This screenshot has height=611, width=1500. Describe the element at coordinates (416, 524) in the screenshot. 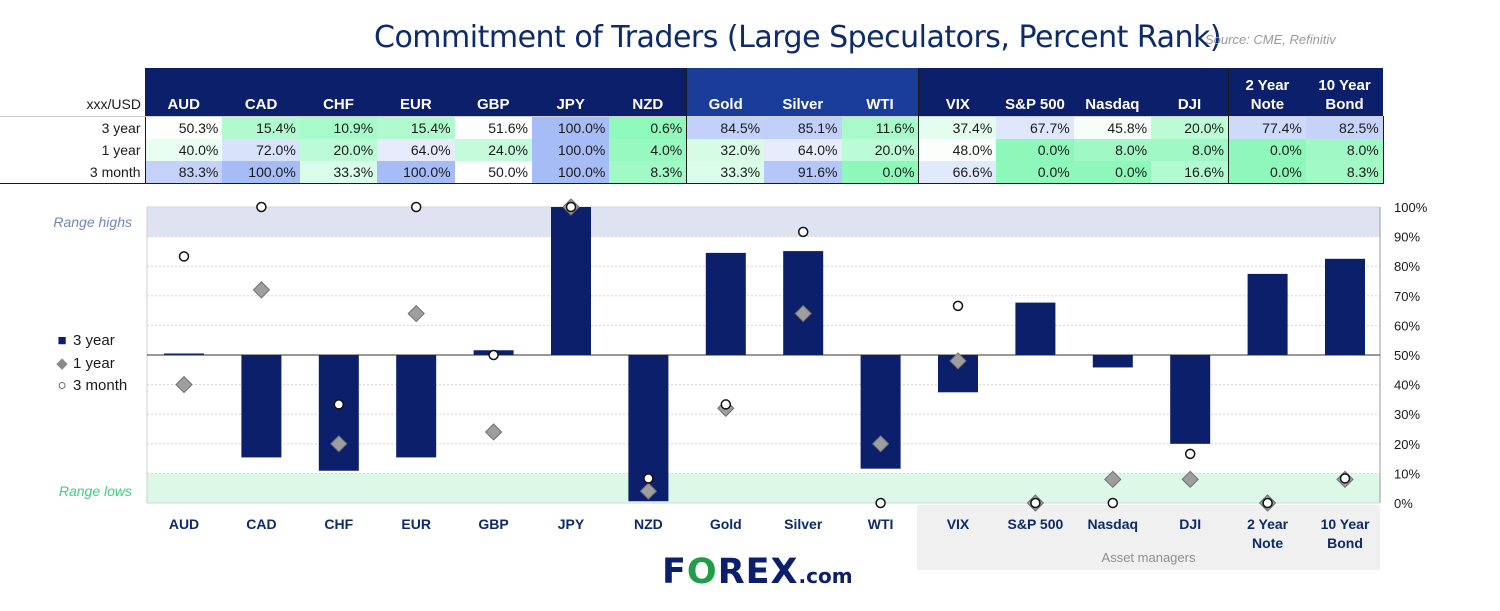

I see `x-tick-label: EUR` at that location.